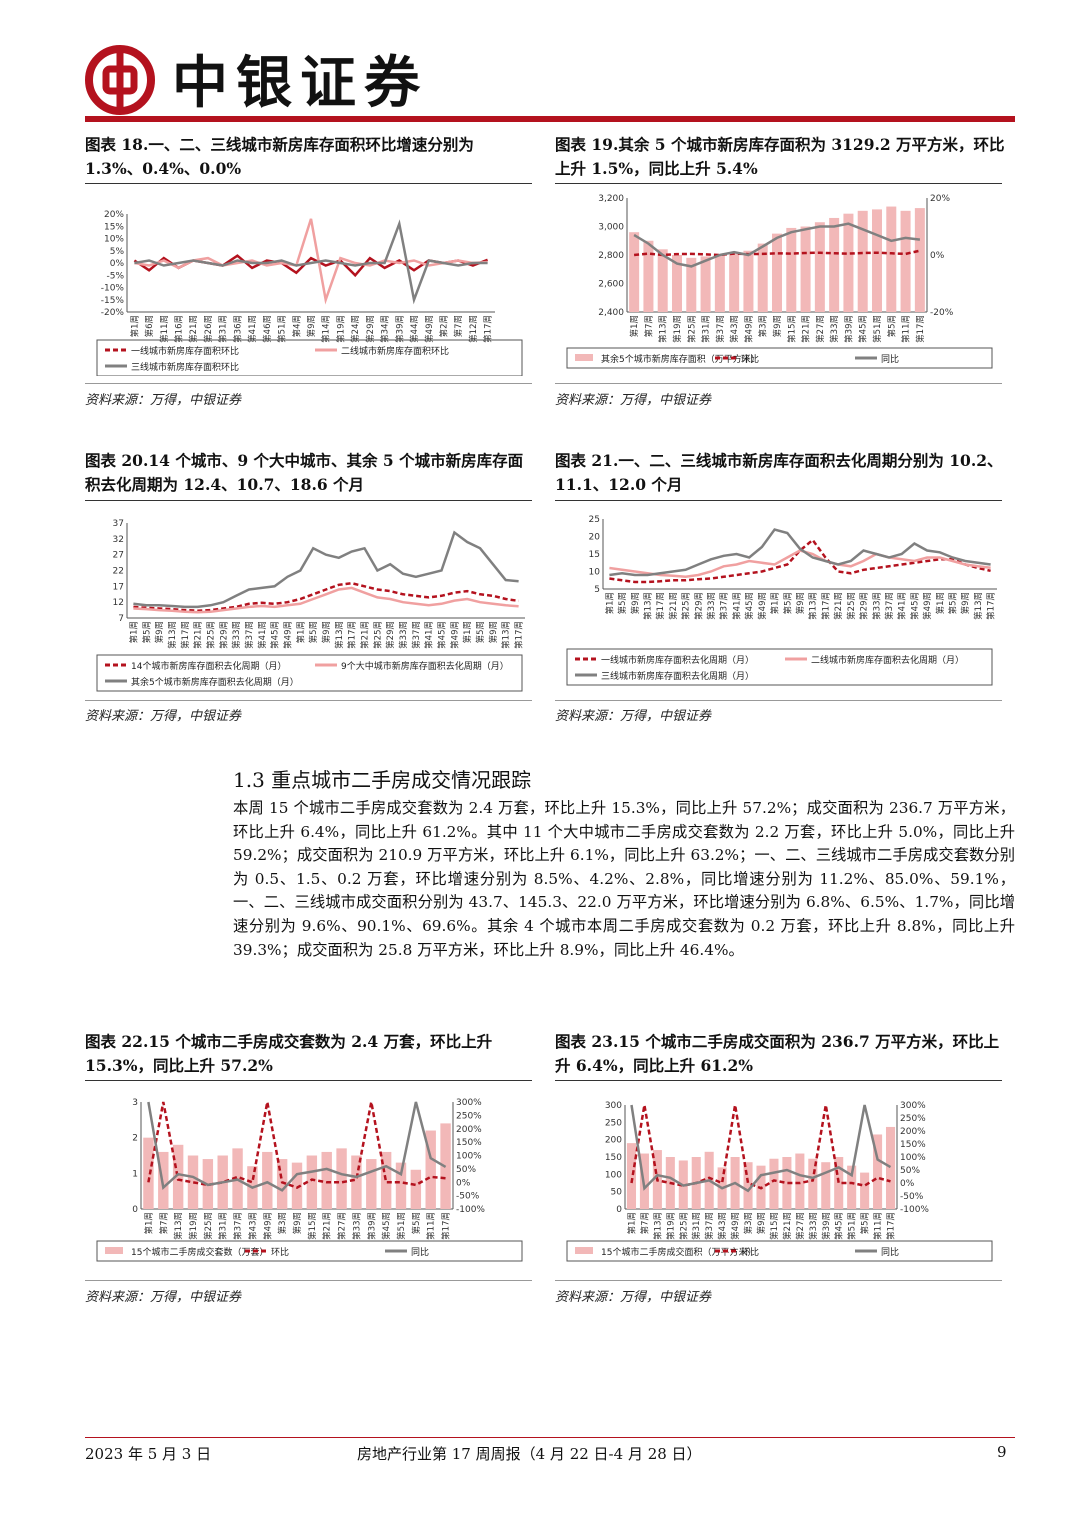 The width and height of the screenshot is (1080, 1527). I want to click on y-tick-label: 12, so click(118, 603).